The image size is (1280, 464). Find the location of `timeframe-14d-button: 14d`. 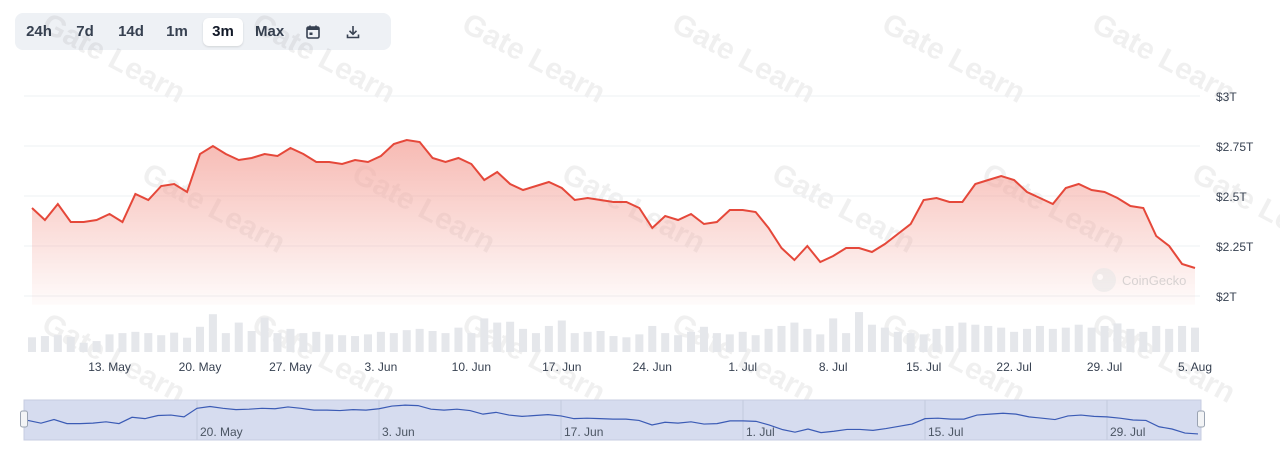

timeframe-14d-button: 14d is located at coordinates (131, 32).